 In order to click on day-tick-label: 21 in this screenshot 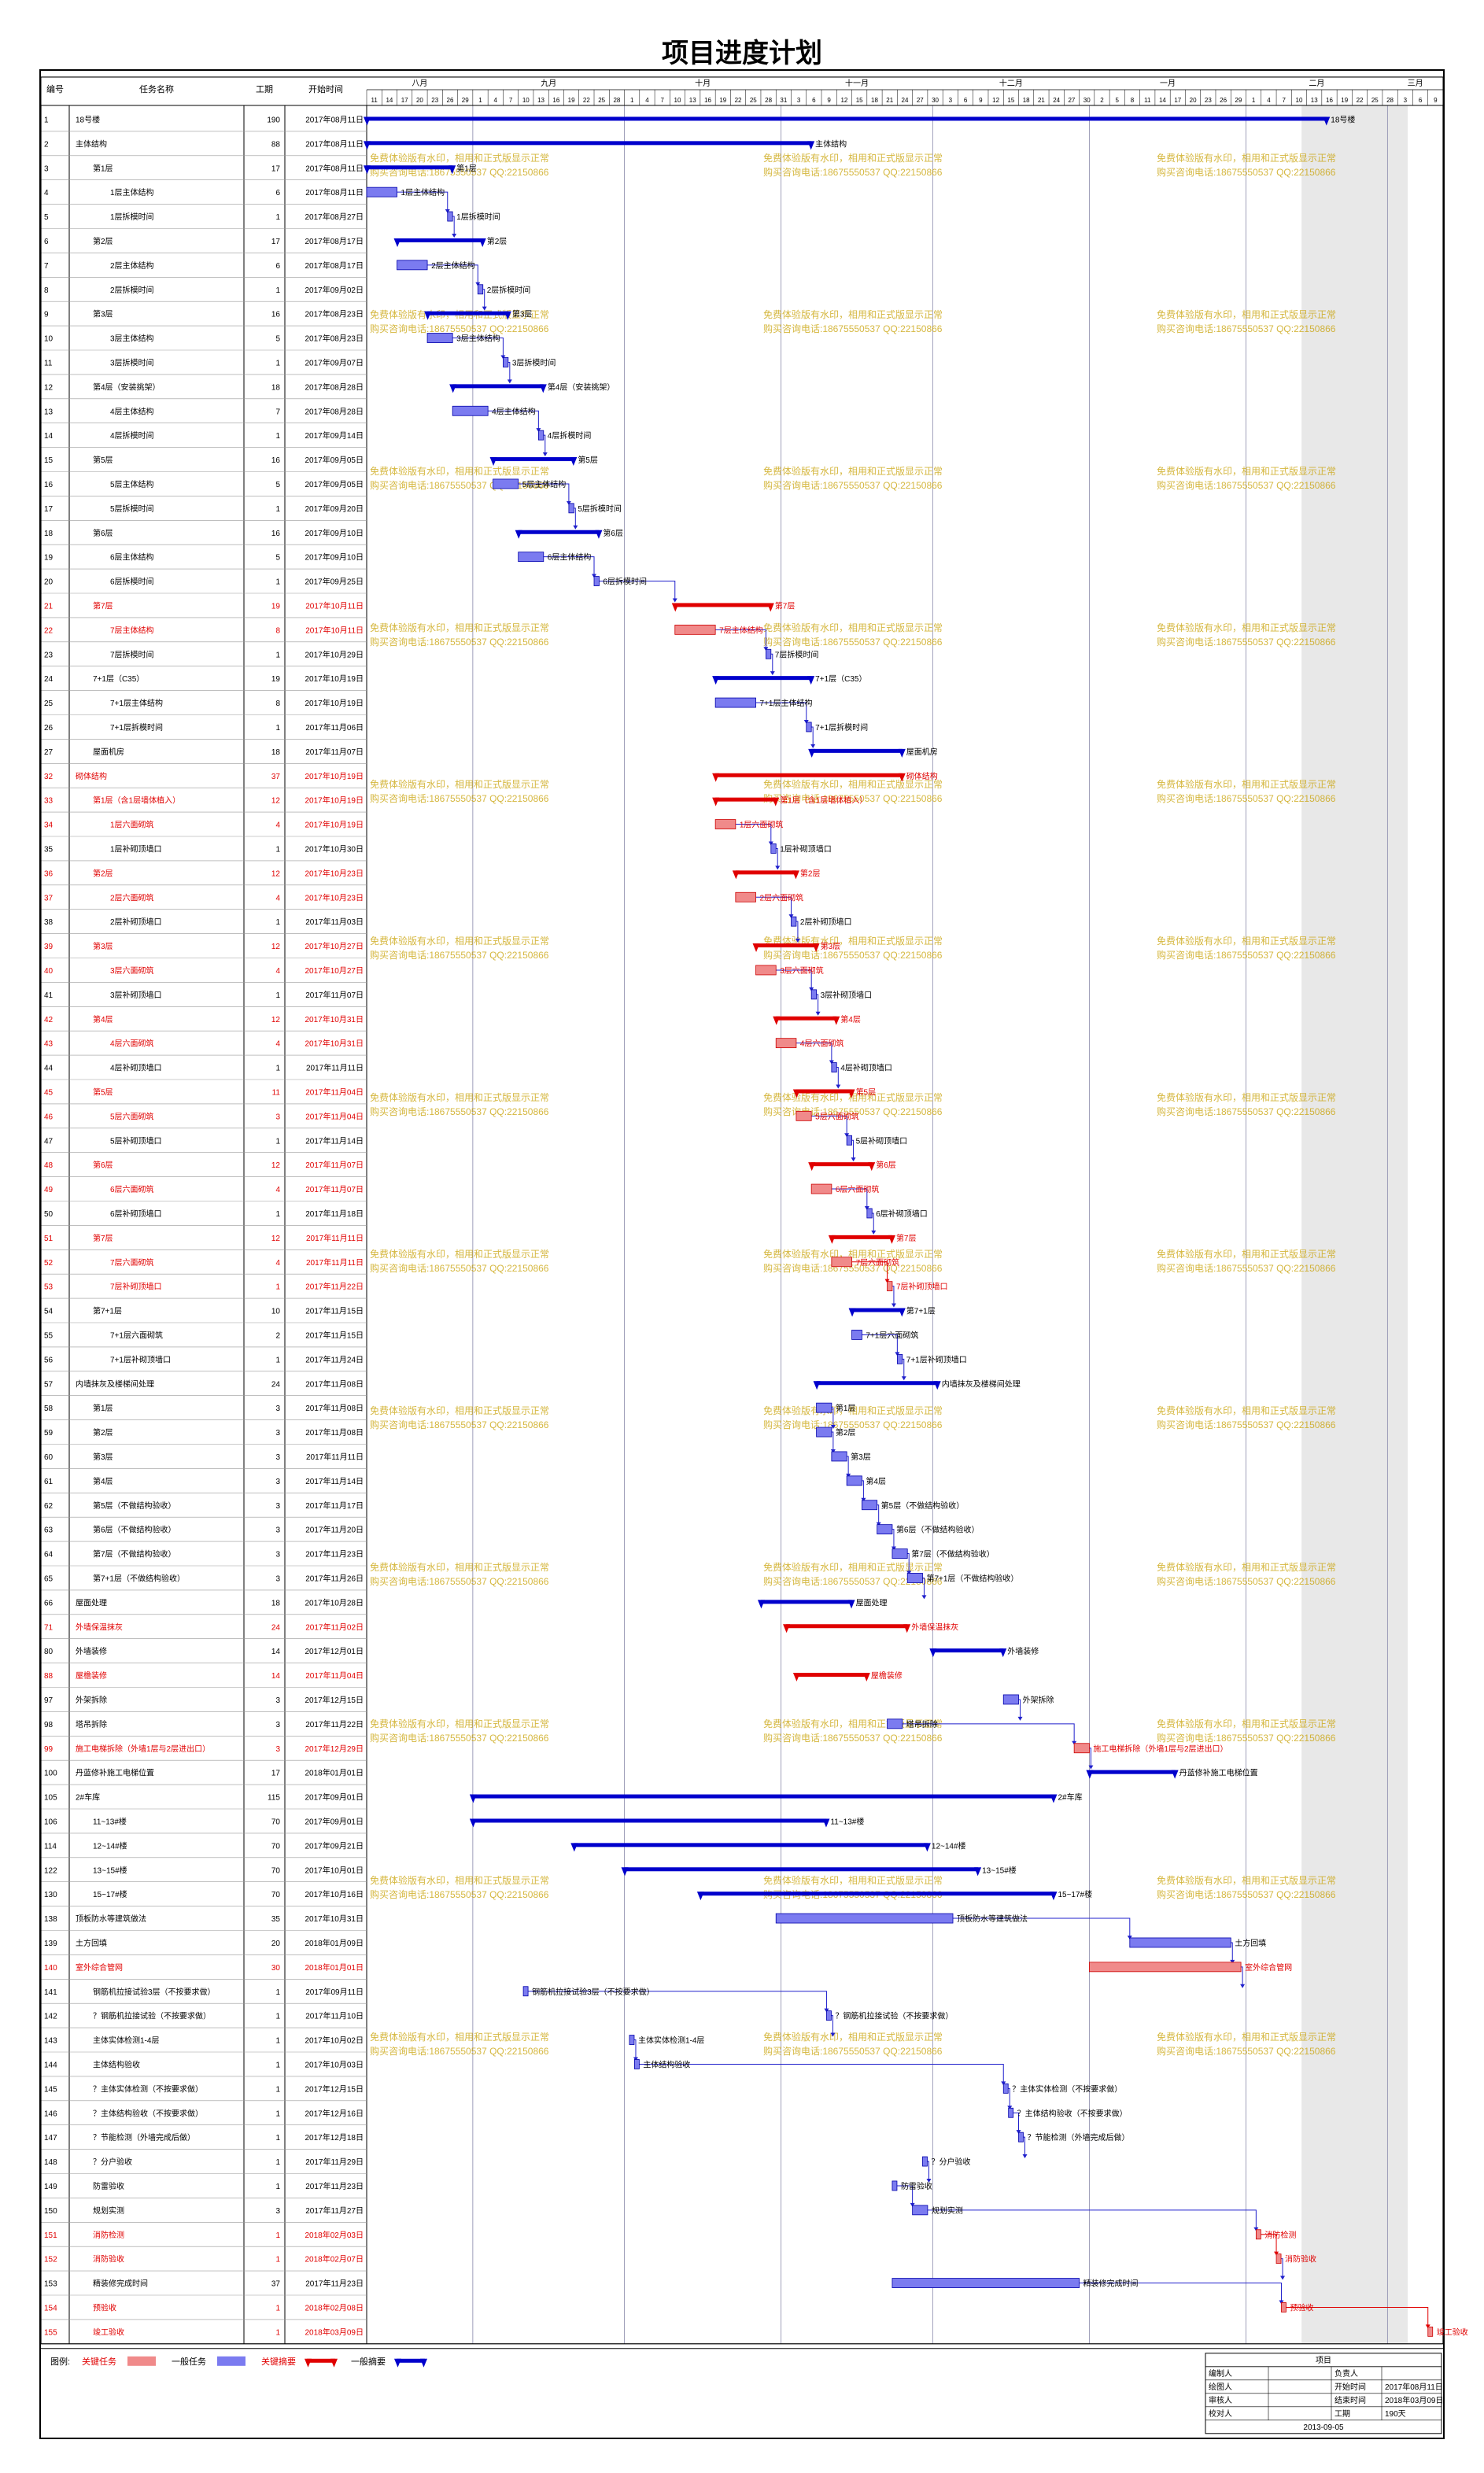, I will do `click(889, 100)`.